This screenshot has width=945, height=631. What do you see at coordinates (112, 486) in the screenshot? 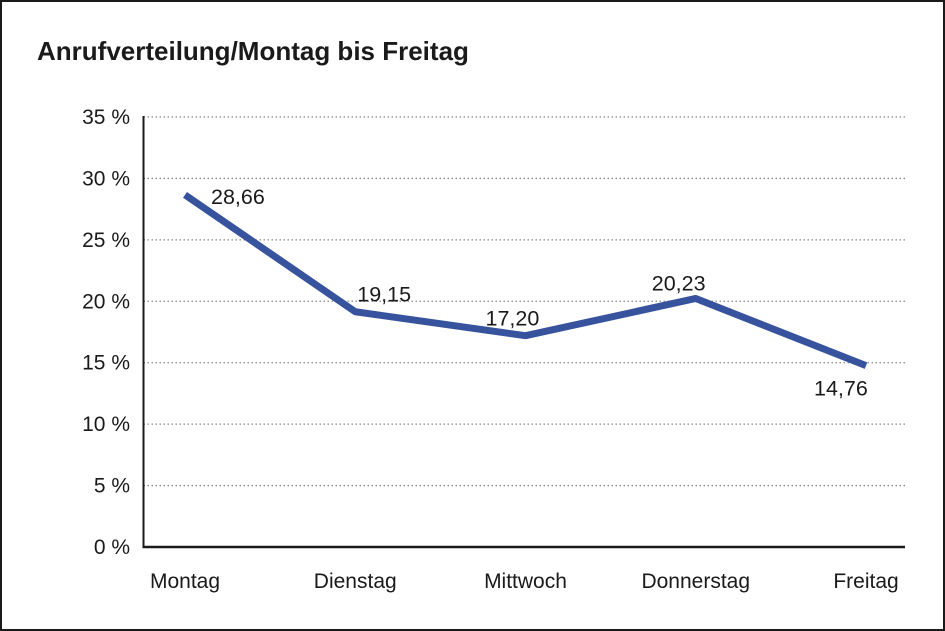
I see `y-tick-label-5: 5 %` at bounding box center [112, 486].